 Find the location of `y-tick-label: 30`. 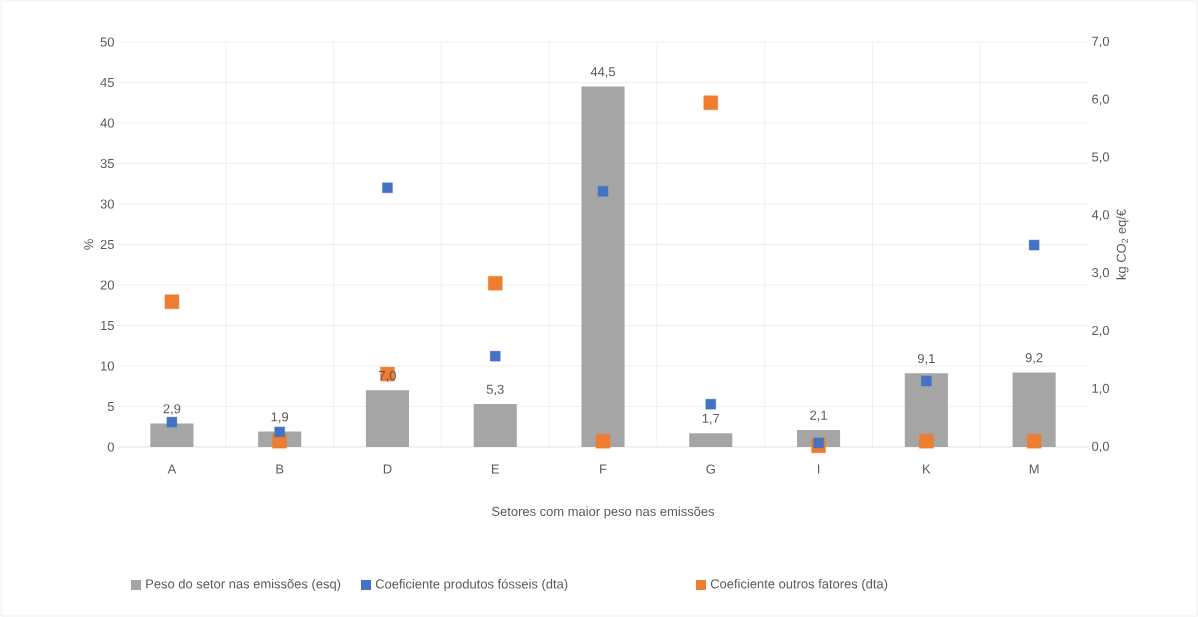

y-tick-label: 30 is located at coordinates (107, 204).